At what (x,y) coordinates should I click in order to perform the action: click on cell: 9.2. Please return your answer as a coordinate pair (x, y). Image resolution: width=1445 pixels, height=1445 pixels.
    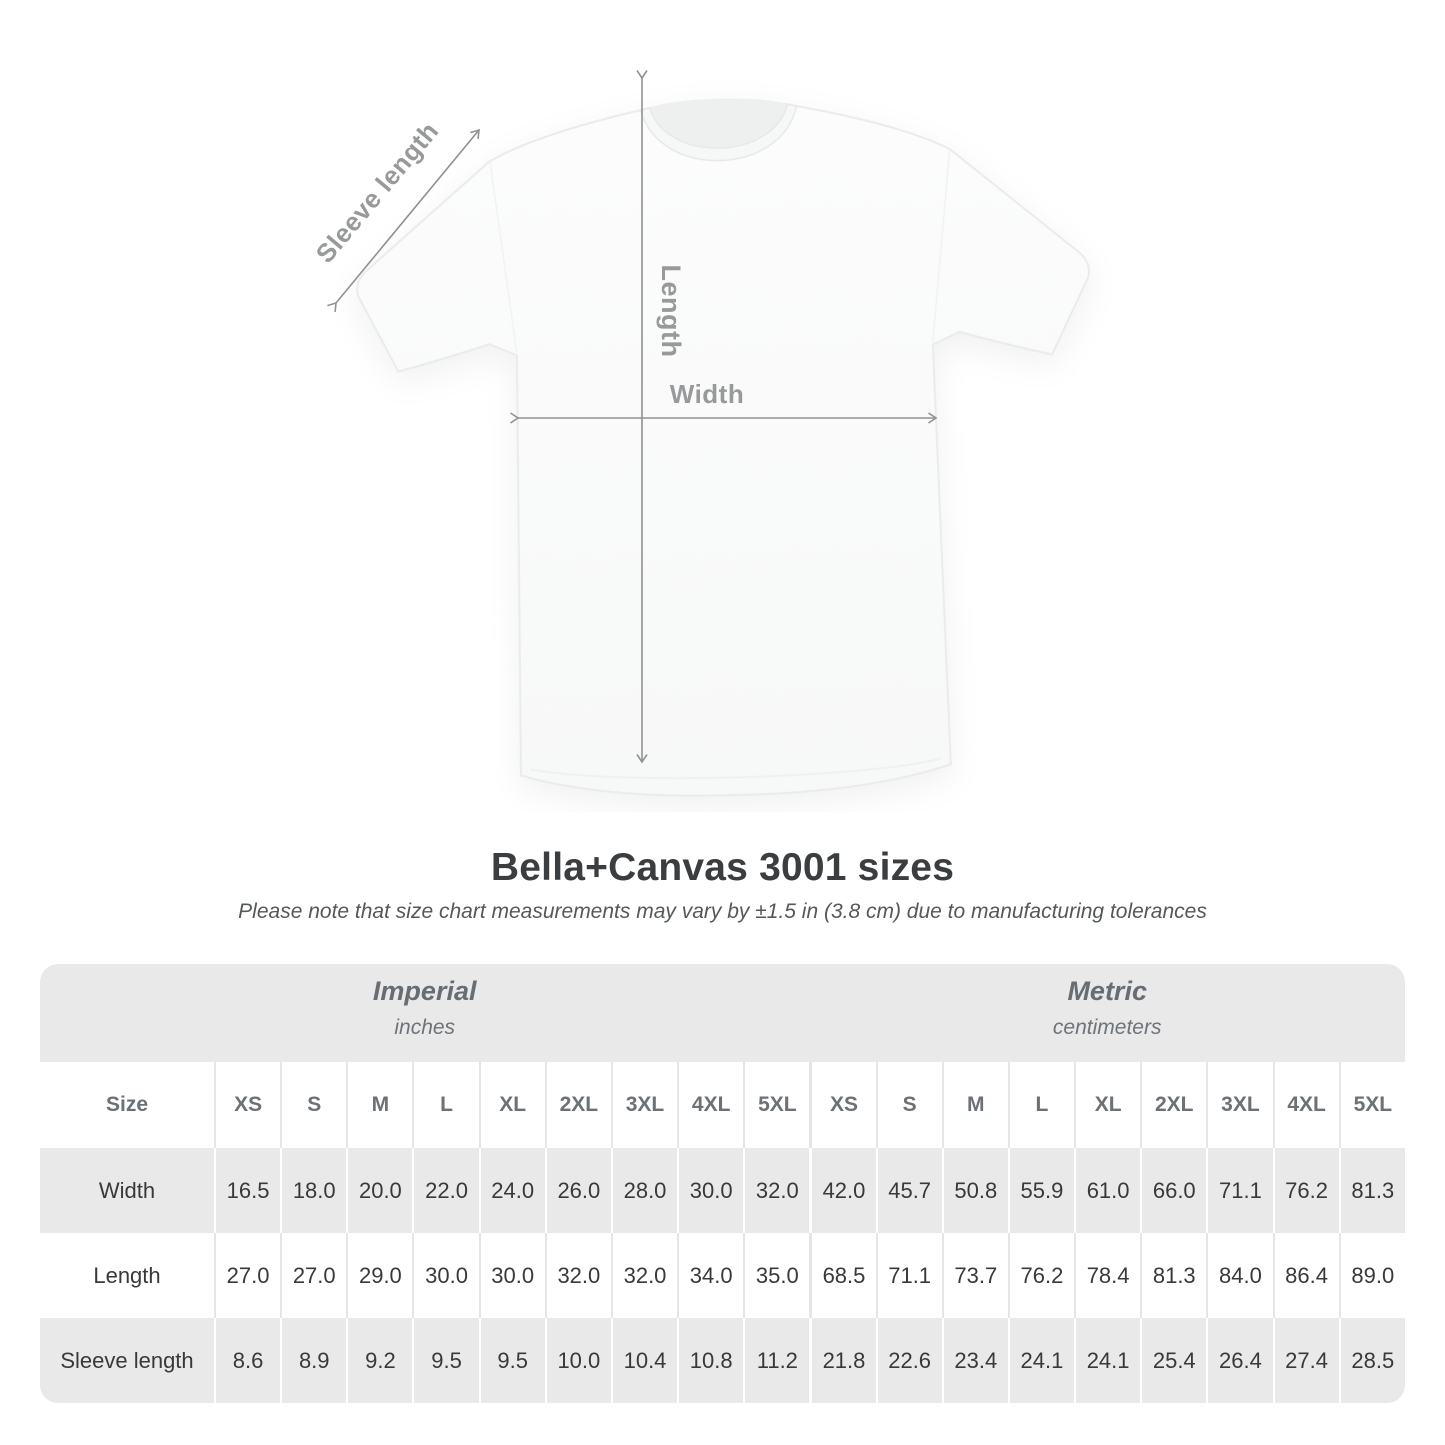
    Looking at the image, I should click on (379, 1360).